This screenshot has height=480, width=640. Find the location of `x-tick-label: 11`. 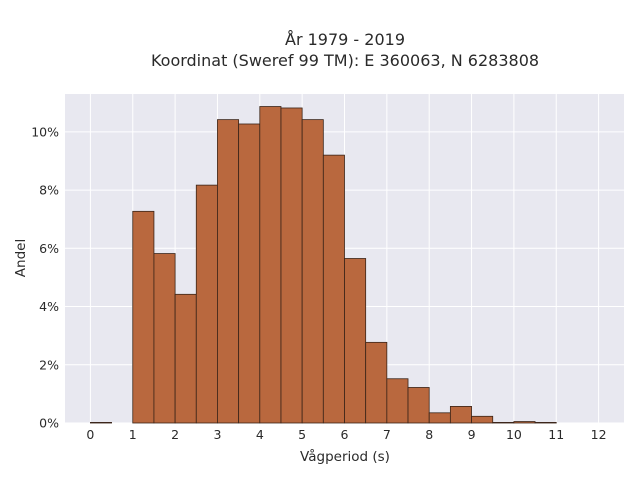

x-tick-label: 11 is located at coordinates (556, 434).